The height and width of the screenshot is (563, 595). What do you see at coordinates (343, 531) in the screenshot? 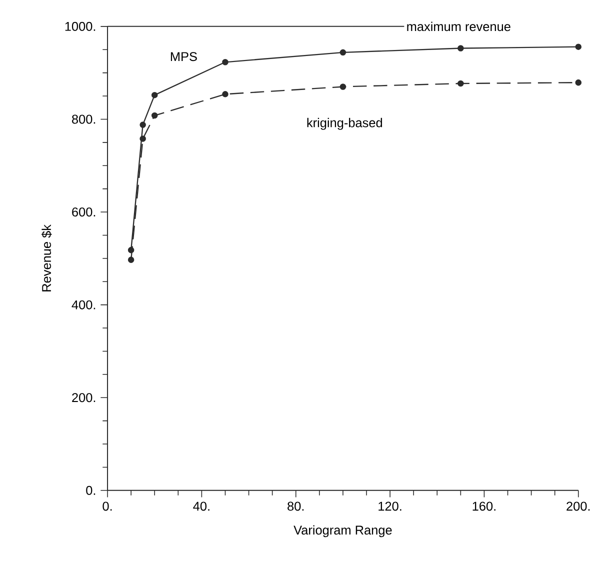
I see `x-axis-title: Variogram Range` at bounding box center [343, 531].